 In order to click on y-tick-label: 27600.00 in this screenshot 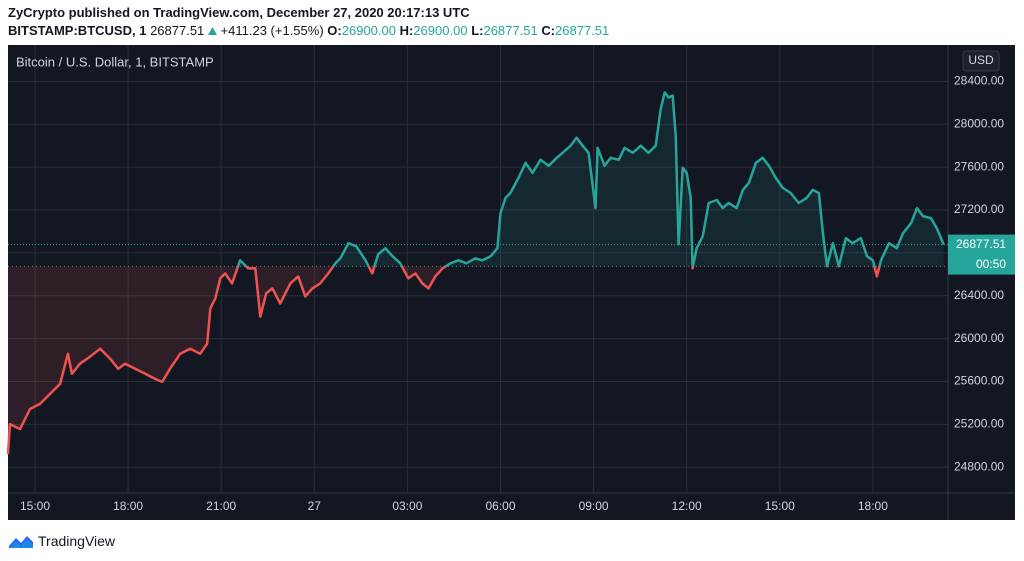, I will do `click(979, 166)`.